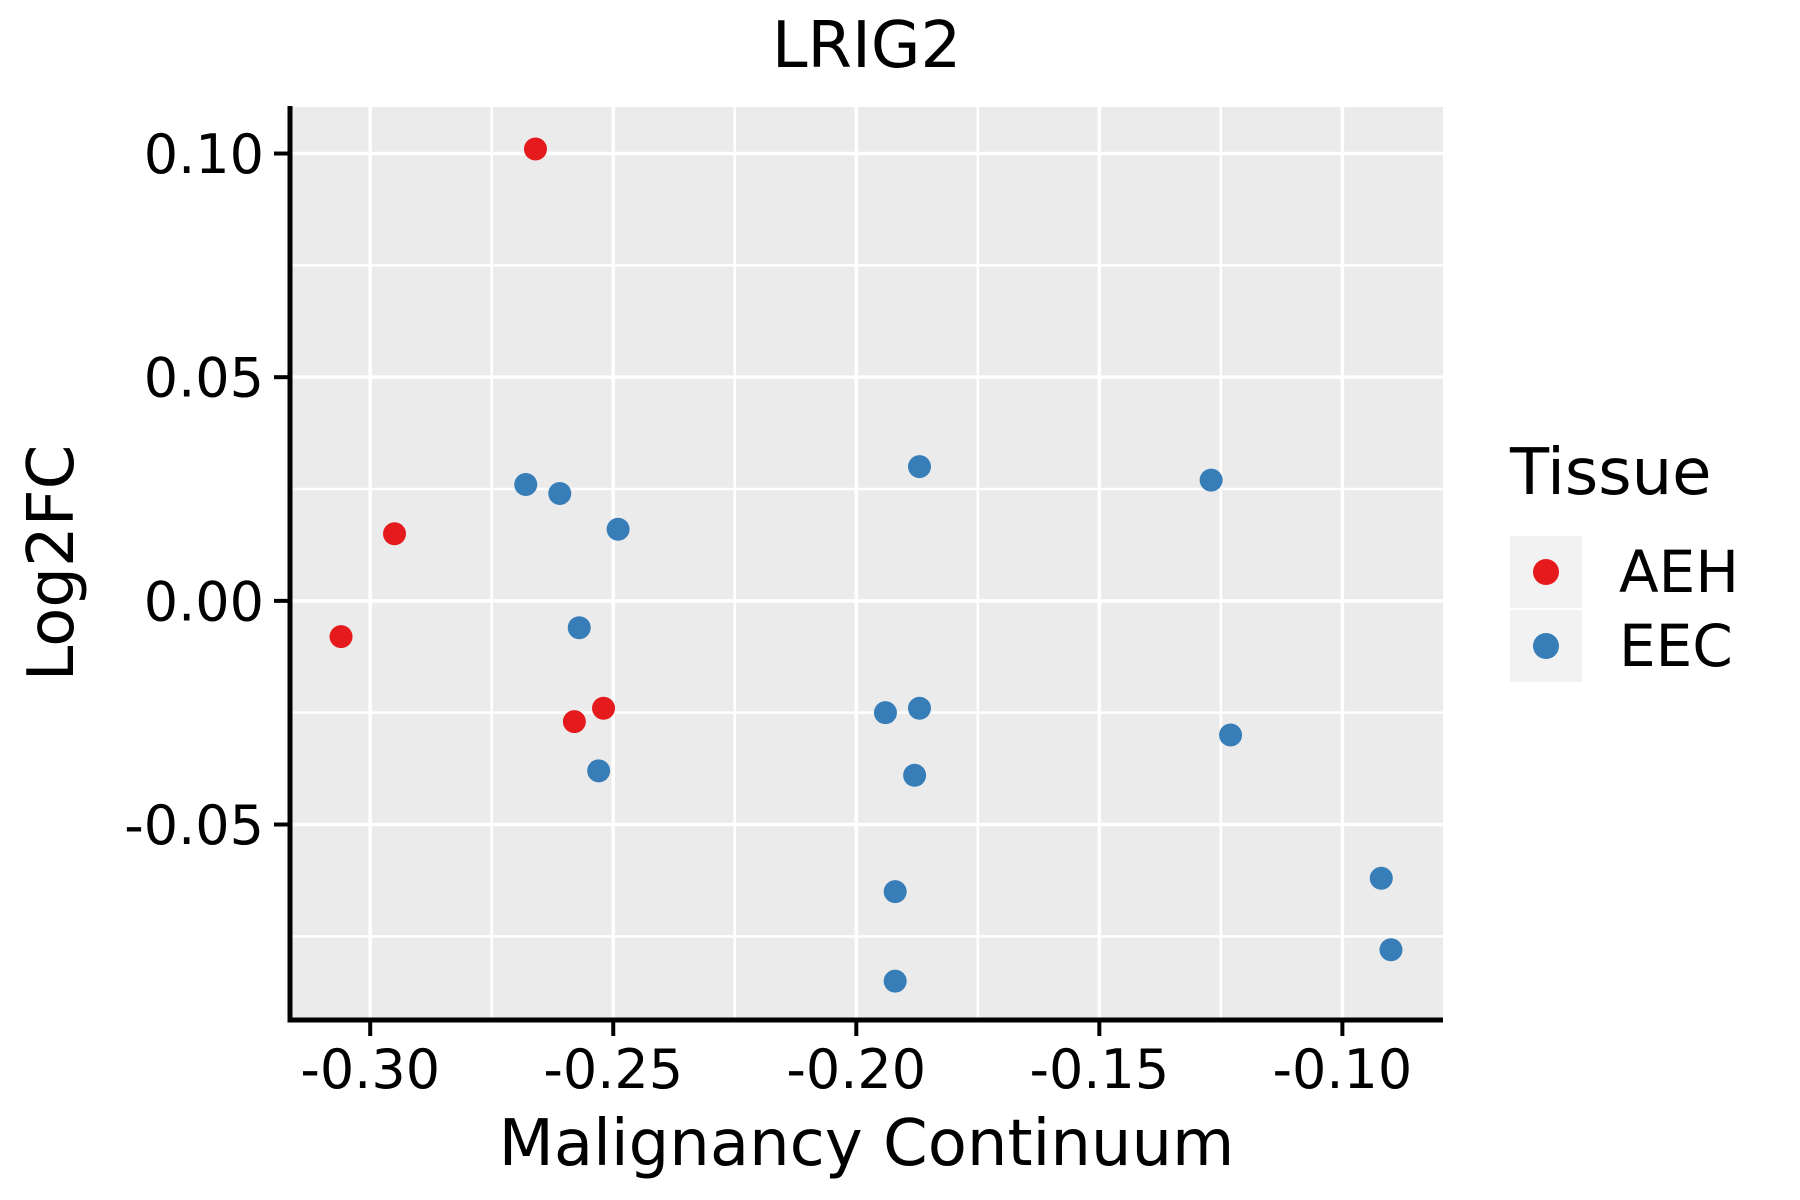  What do you see at coordinates (856, 1069) in the screenshot?
I see `x-tick-label: -0.20` at bounding box center [856, 1069].